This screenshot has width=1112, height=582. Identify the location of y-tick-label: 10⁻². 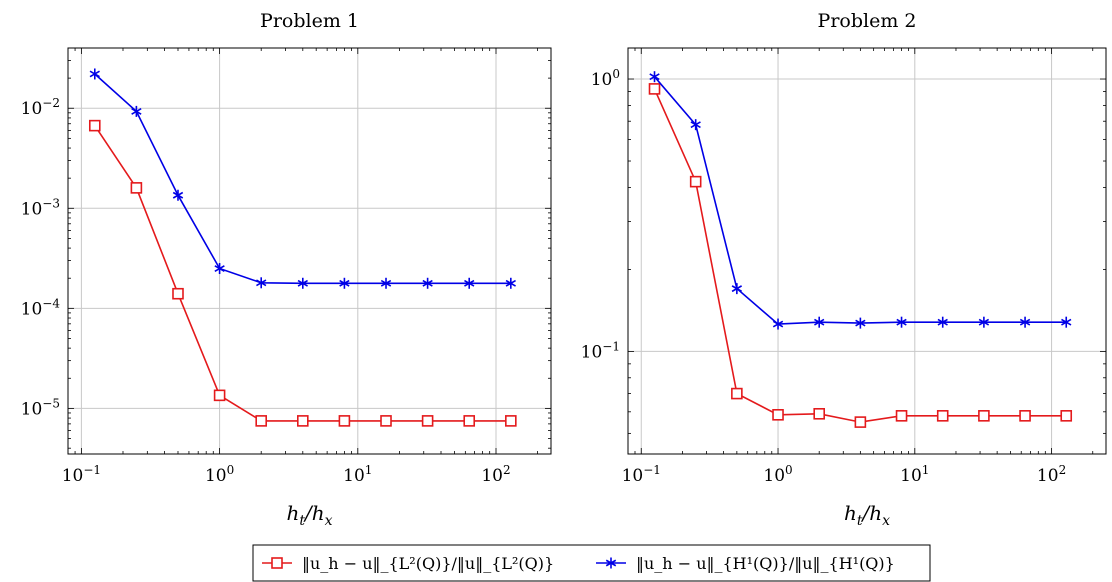
(40, 107).